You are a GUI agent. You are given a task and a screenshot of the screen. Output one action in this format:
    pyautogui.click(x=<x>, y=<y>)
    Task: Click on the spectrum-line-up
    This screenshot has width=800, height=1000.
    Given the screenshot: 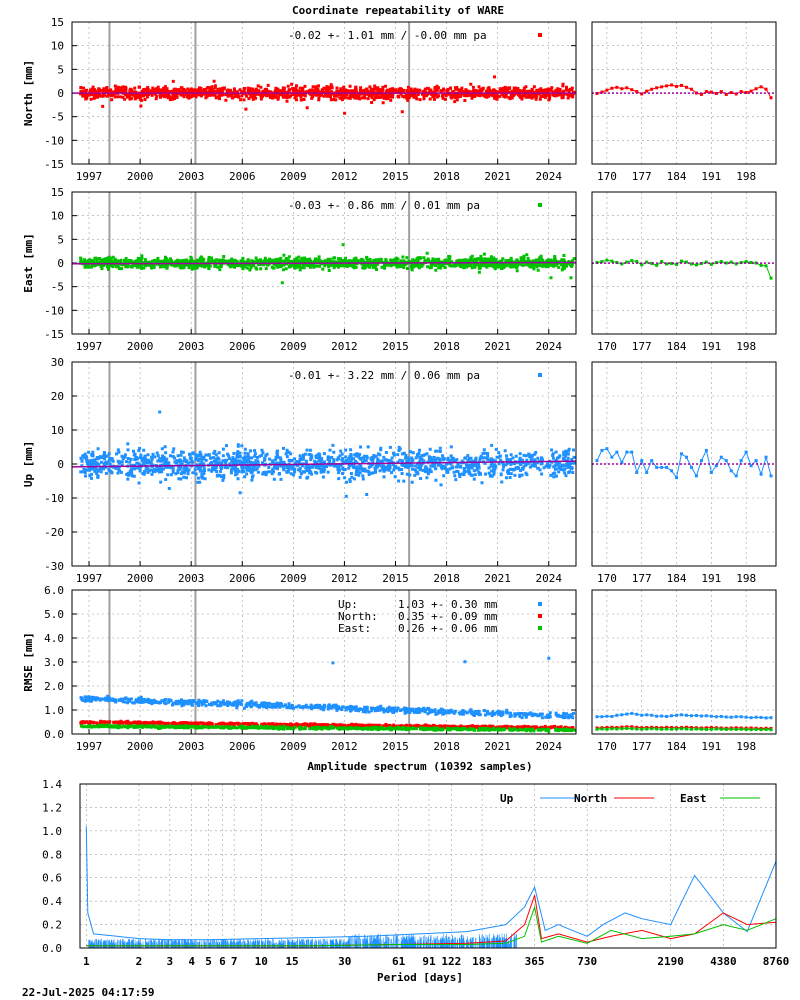 What is the action you would take?
    pyautogui.click(x=431, y=883)
    